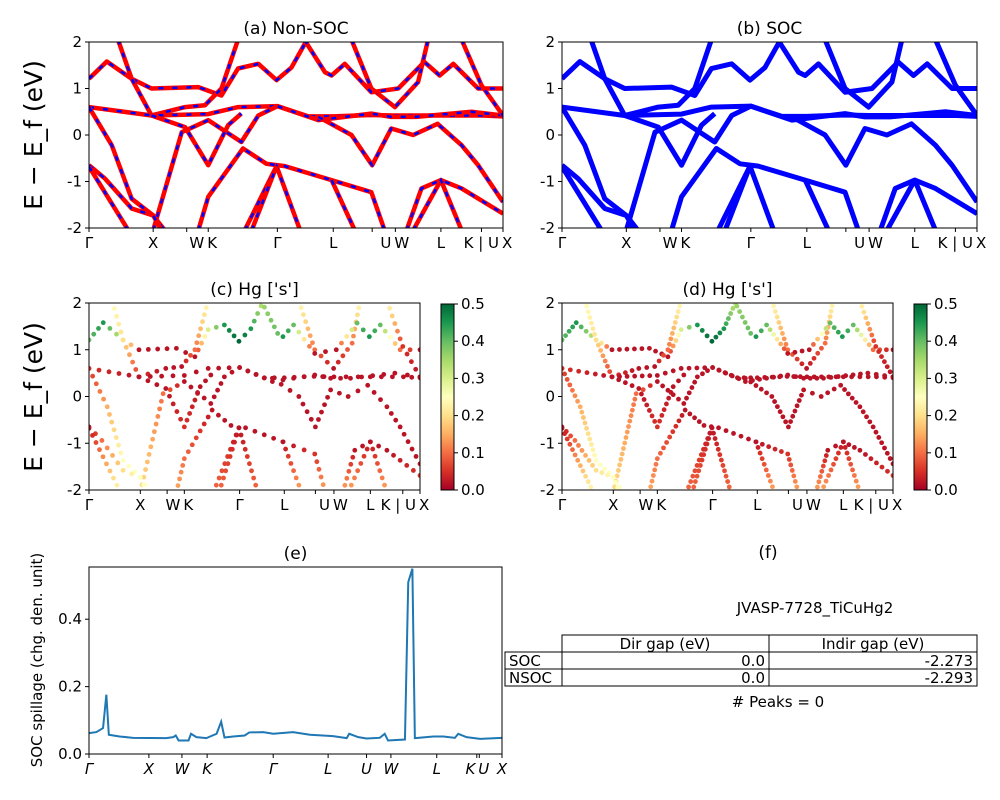 The width and height of the screenshot is (1000, 800). What do you see at coordinates (437, 202) in the screenshot?
I see `band-line-dashed` at bounding box center [437, 202].